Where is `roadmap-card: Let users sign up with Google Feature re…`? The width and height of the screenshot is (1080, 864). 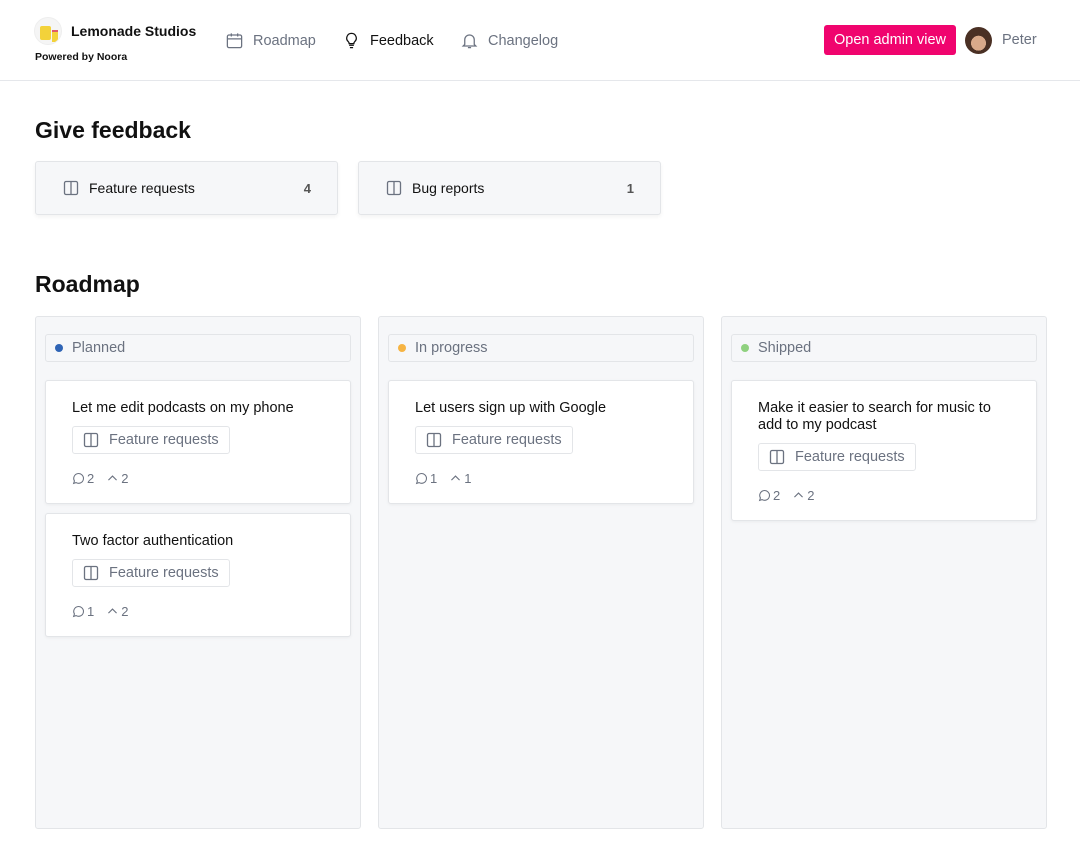 roadmap-card: Let users sign up with Google Feature re… is located at coordinates (541, 442).